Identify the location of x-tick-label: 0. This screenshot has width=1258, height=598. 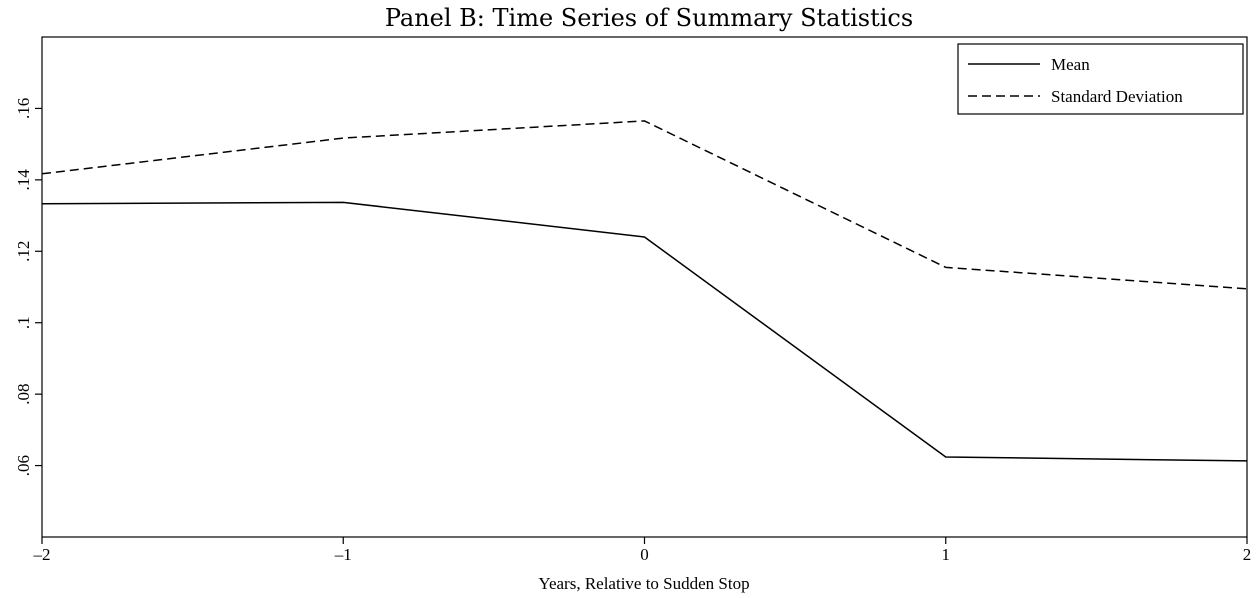
(644, 554).